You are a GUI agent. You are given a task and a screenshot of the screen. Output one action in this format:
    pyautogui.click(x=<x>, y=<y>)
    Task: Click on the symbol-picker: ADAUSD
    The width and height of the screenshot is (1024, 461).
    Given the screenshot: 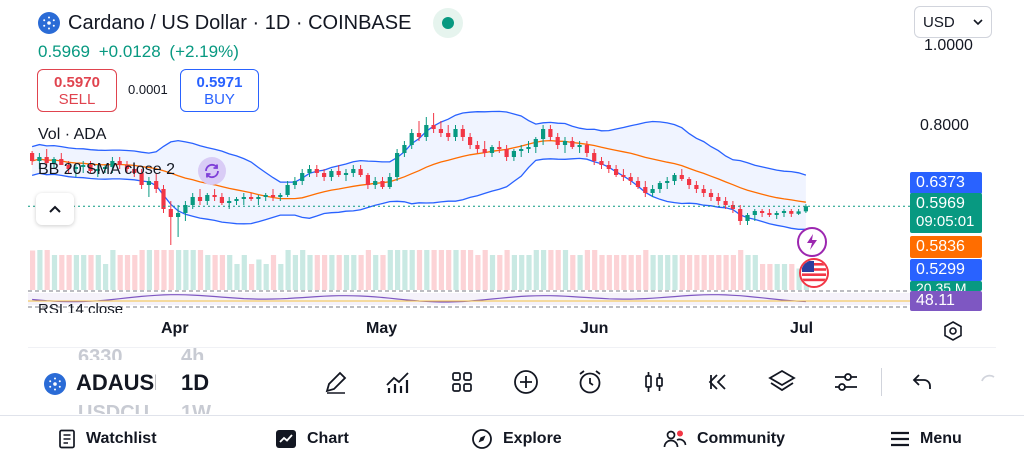 What is the action you would take?
    pyautogui.click(x=116, y=382)
    